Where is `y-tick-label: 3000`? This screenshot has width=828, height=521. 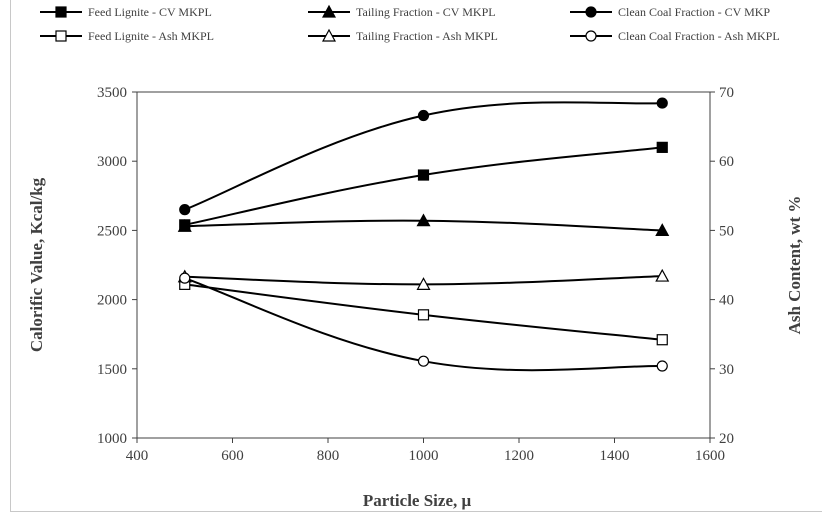
y-tick-label: 3000 is located at coordinates (112, 162).